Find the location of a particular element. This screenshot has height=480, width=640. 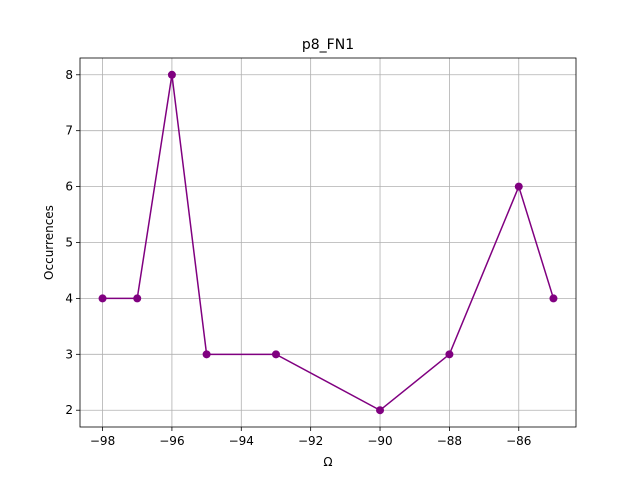

y-tick-label: 7 is located at coordinates (69, 131).